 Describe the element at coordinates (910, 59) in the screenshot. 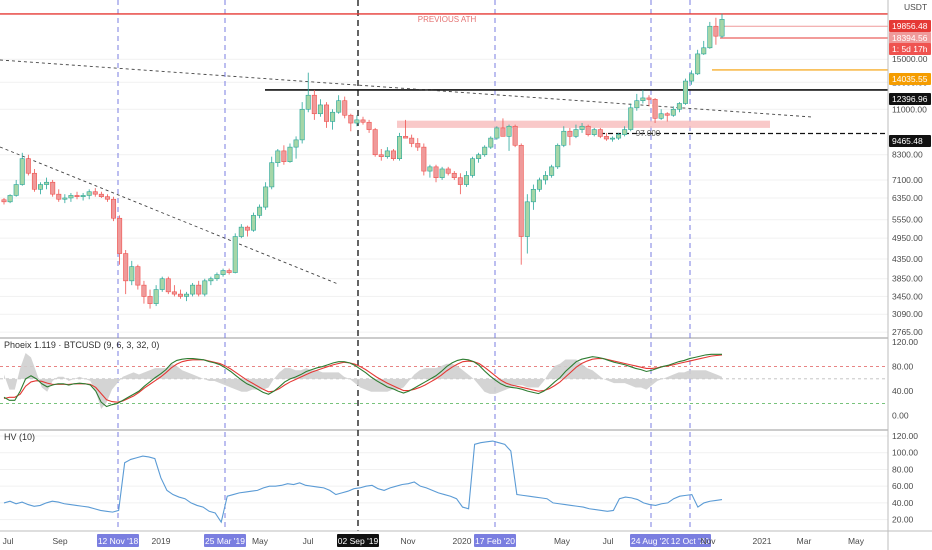

I see `price-tick-label: 15000.00` at that location.